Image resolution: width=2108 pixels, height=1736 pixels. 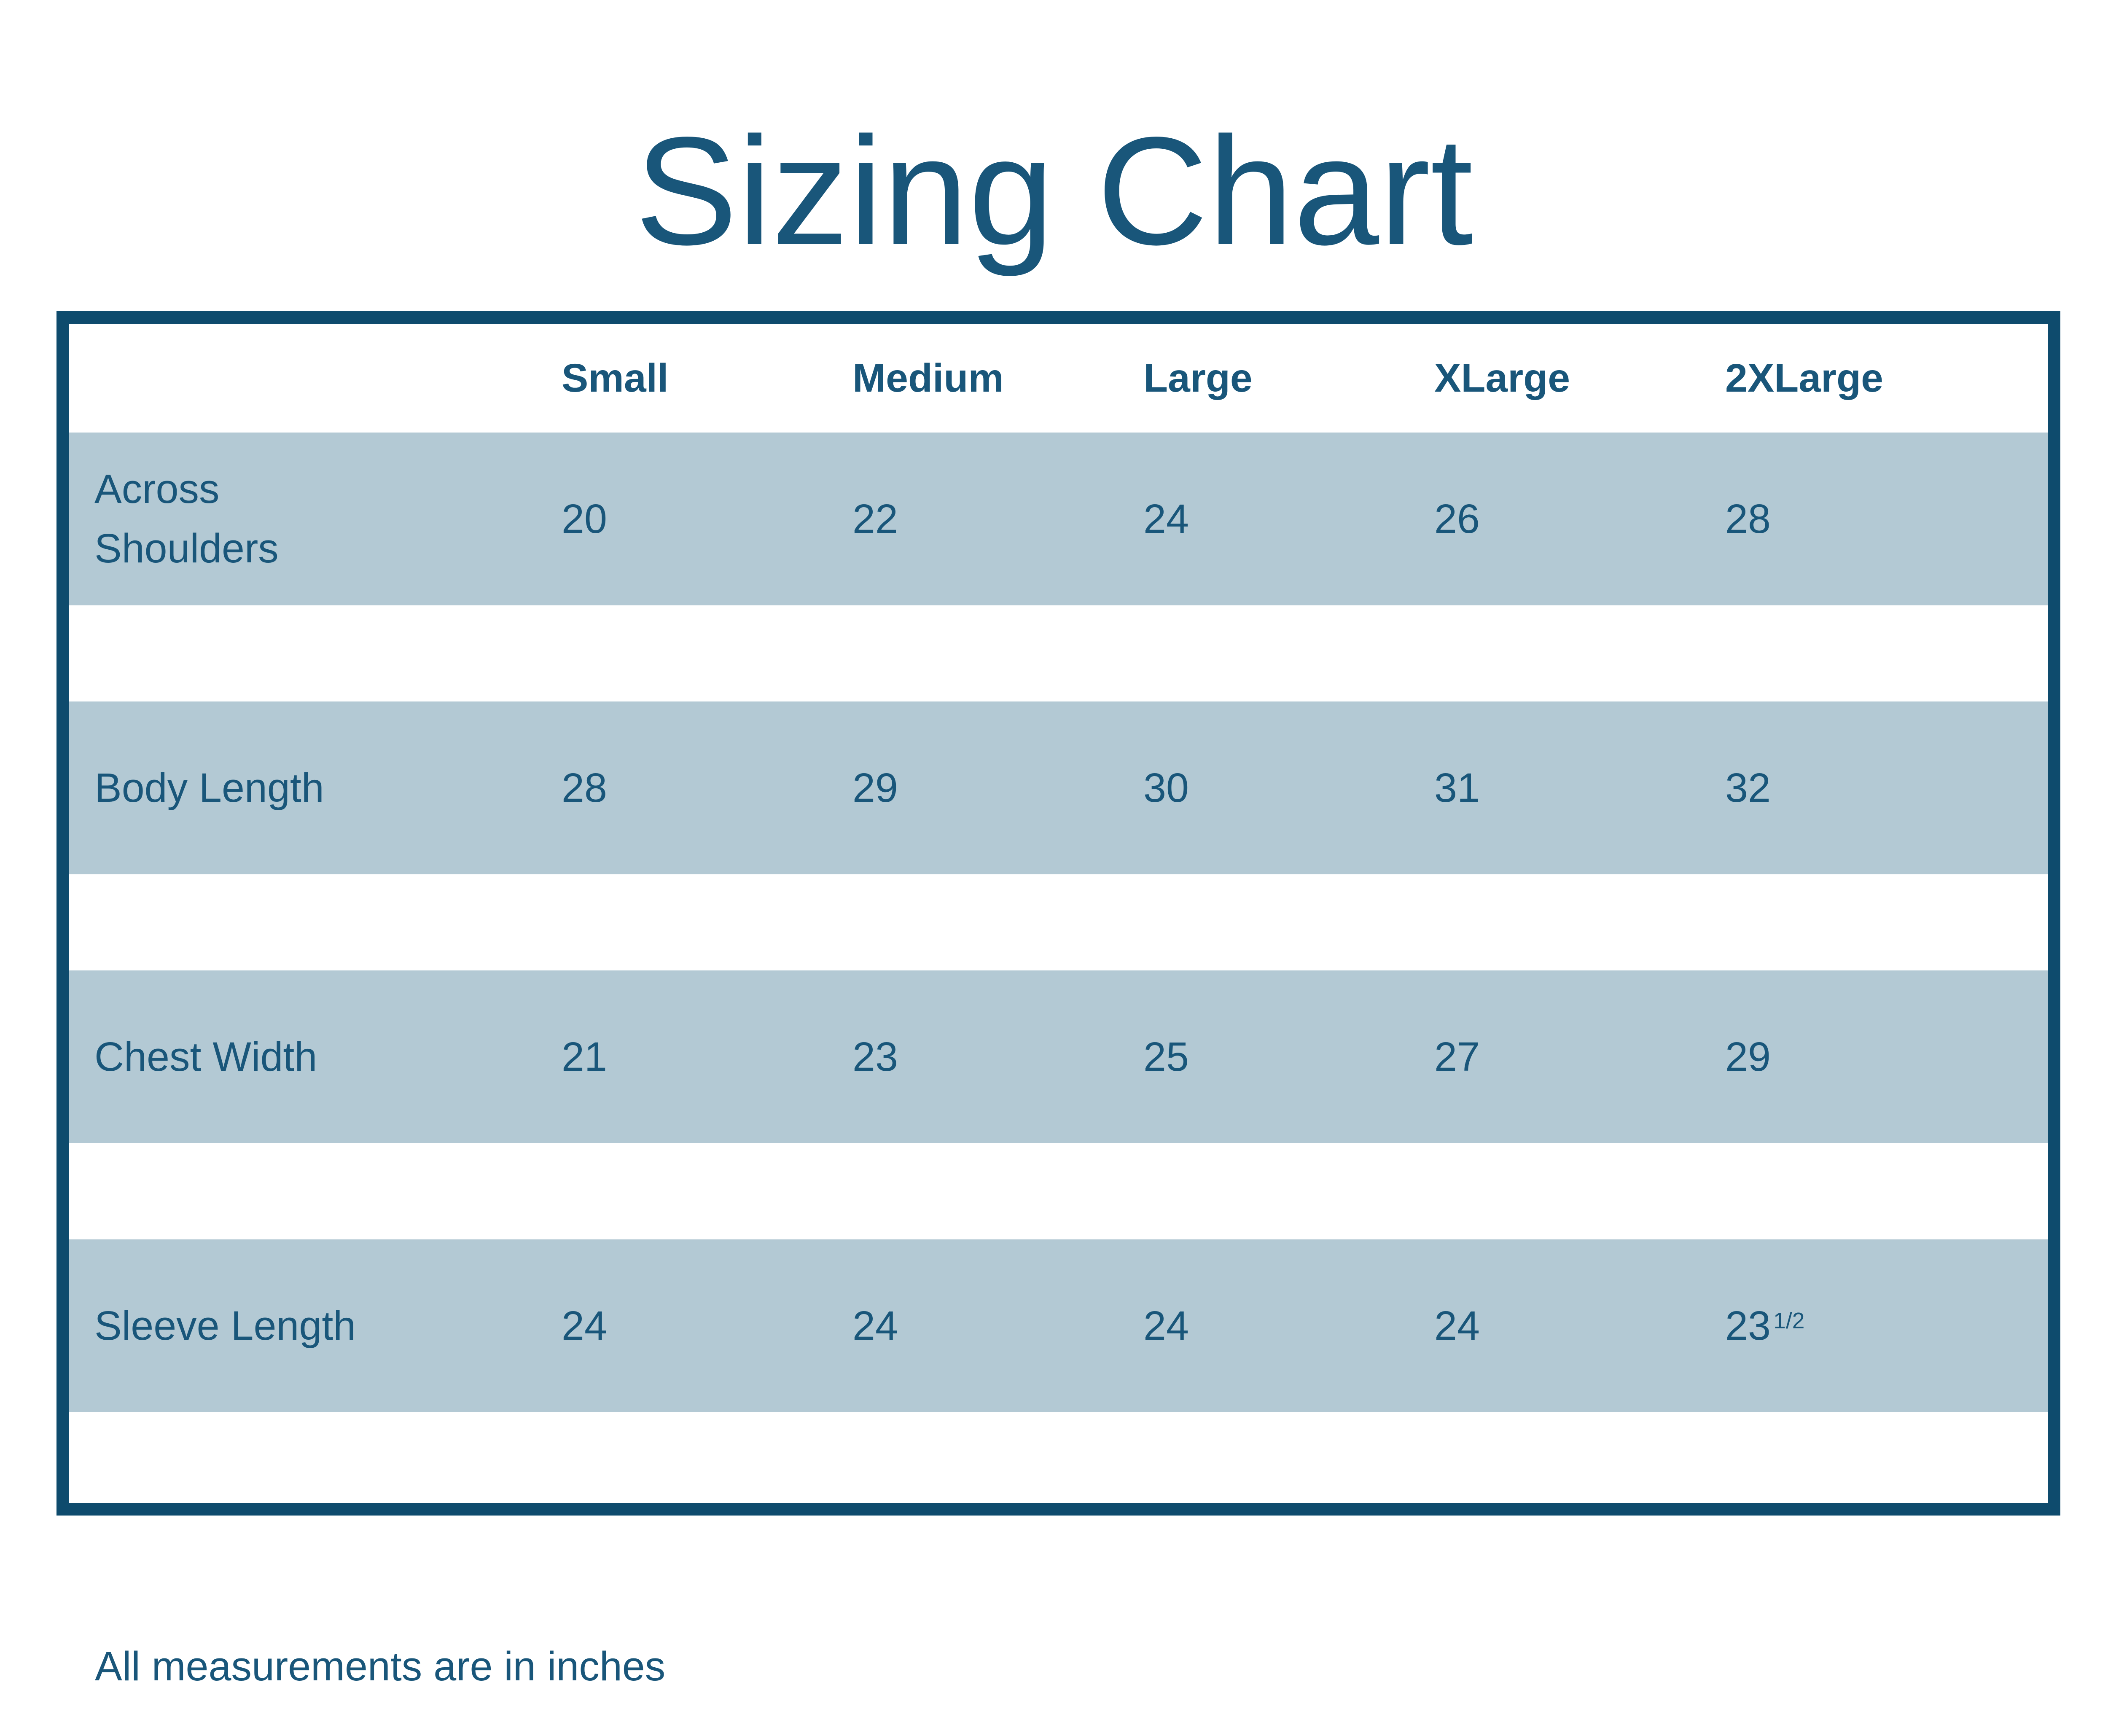 I want to click on page-title: Sizing Chart, so click(x=1054, y=191).